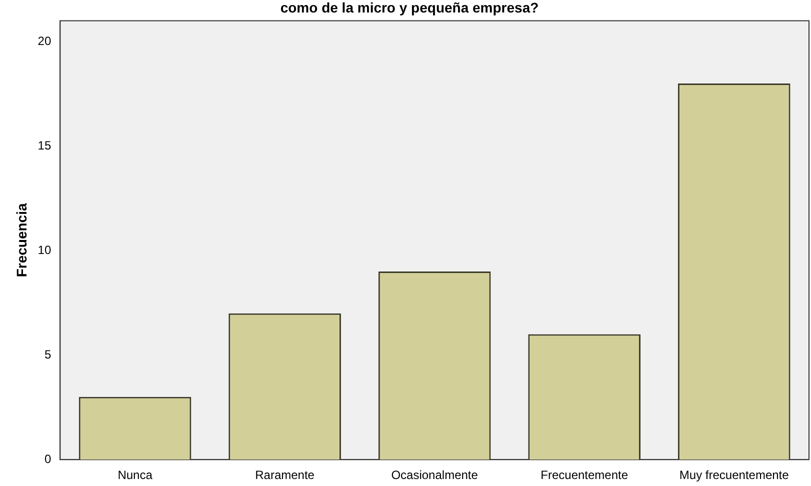 This screenshot has width=811, height=486. Describe the element at coordinates (48, 354) in the screenshot. I see `y-tick-label: 5` at that location.